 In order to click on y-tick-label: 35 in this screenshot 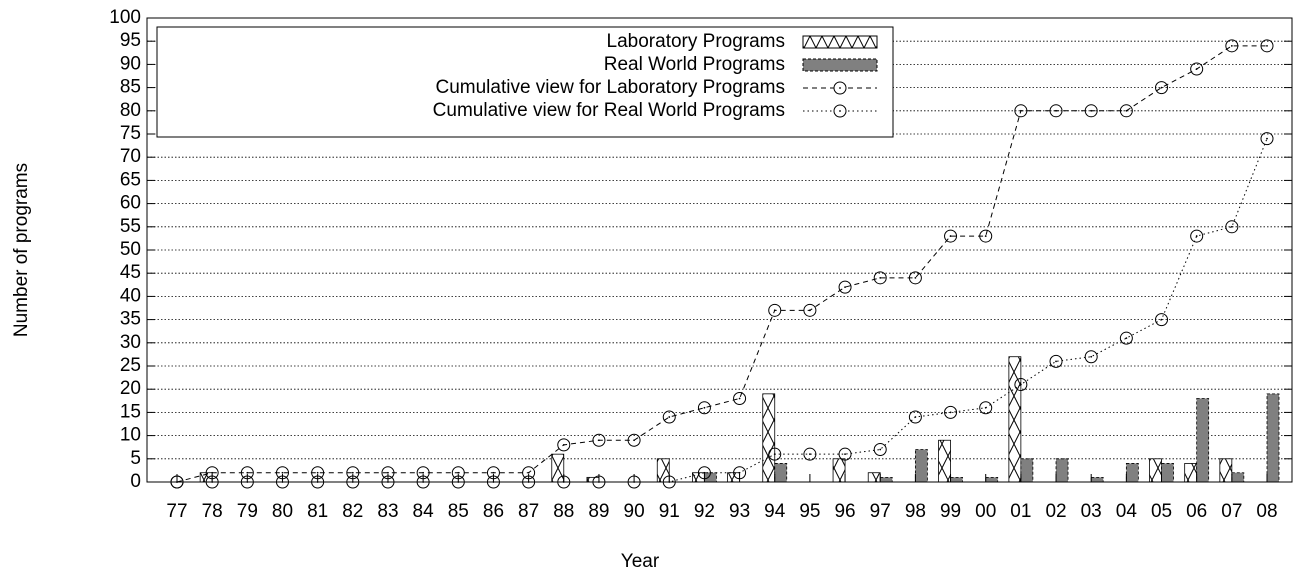, I will do `click(130, 319)`.